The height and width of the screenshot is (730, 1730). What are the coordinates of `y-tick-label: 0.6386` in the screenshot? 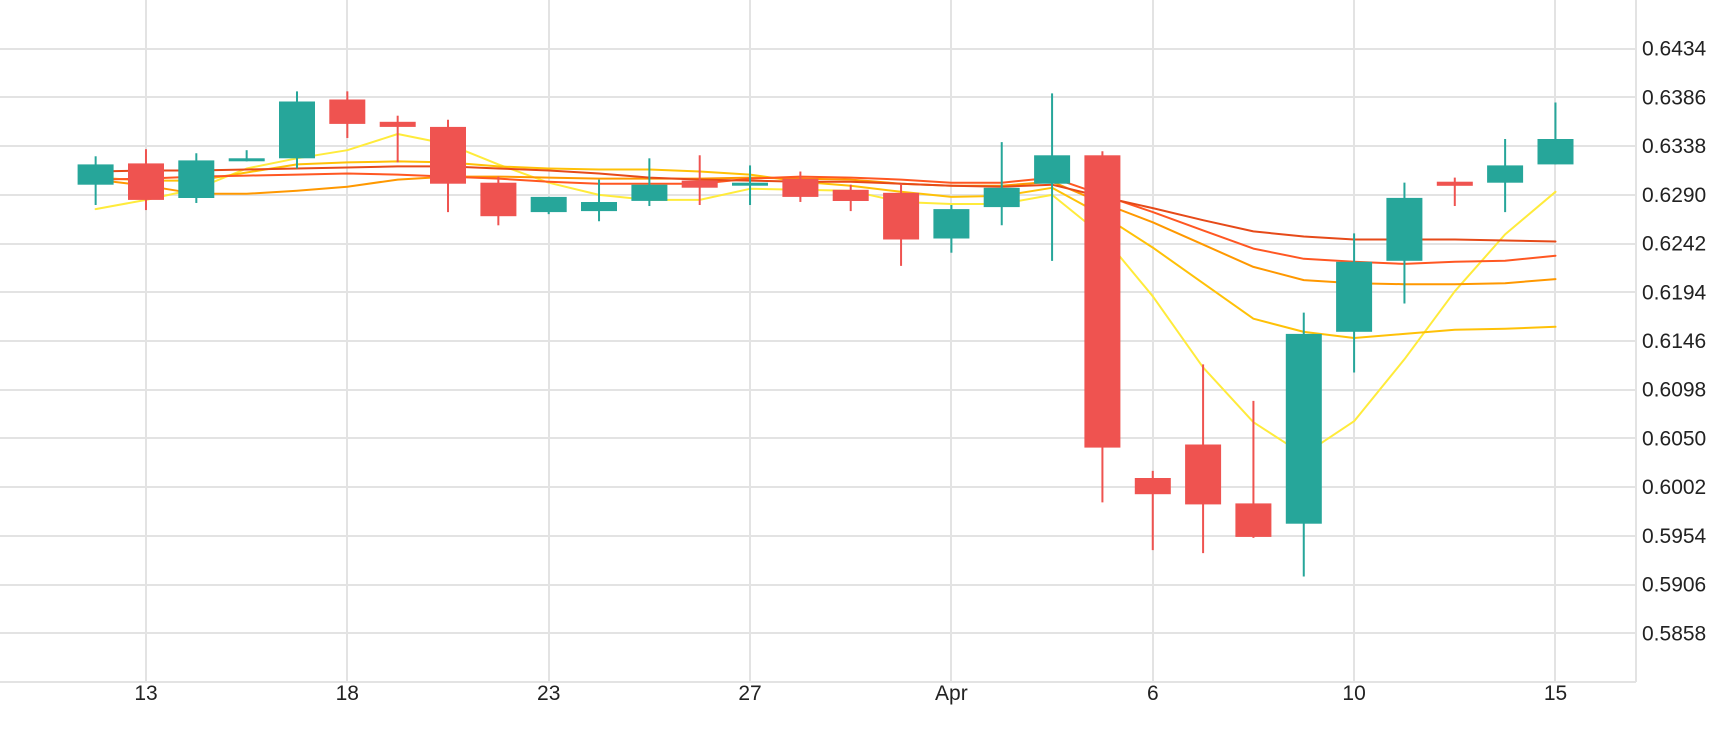 It's located at (1674, 97).